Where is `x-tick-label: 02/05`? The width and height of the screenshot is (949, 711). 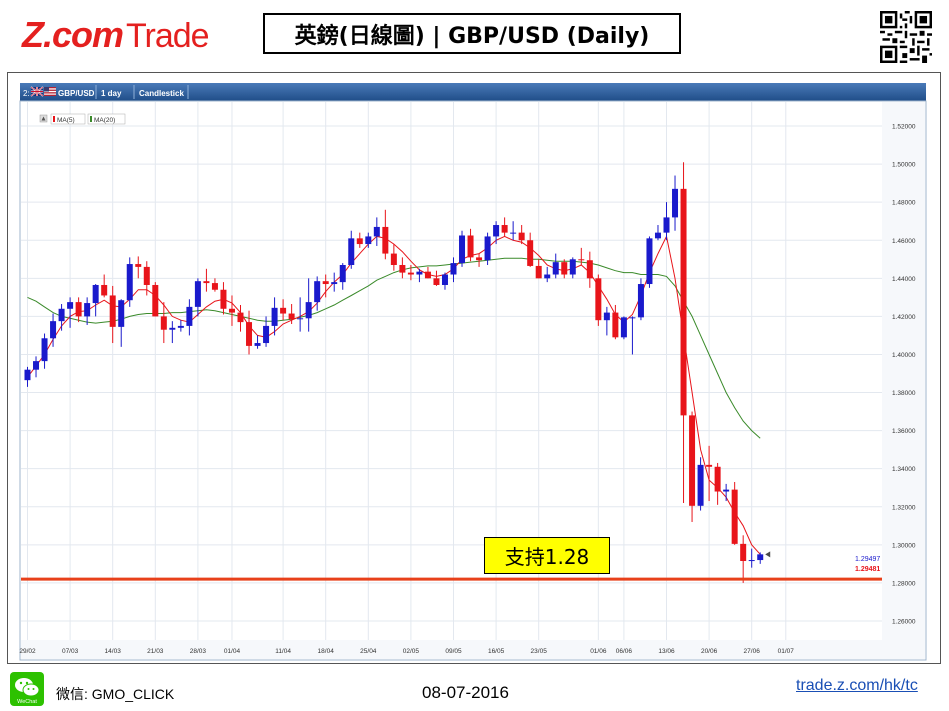
x-tick-label: 02/05 is located at coordinates (411, 651).